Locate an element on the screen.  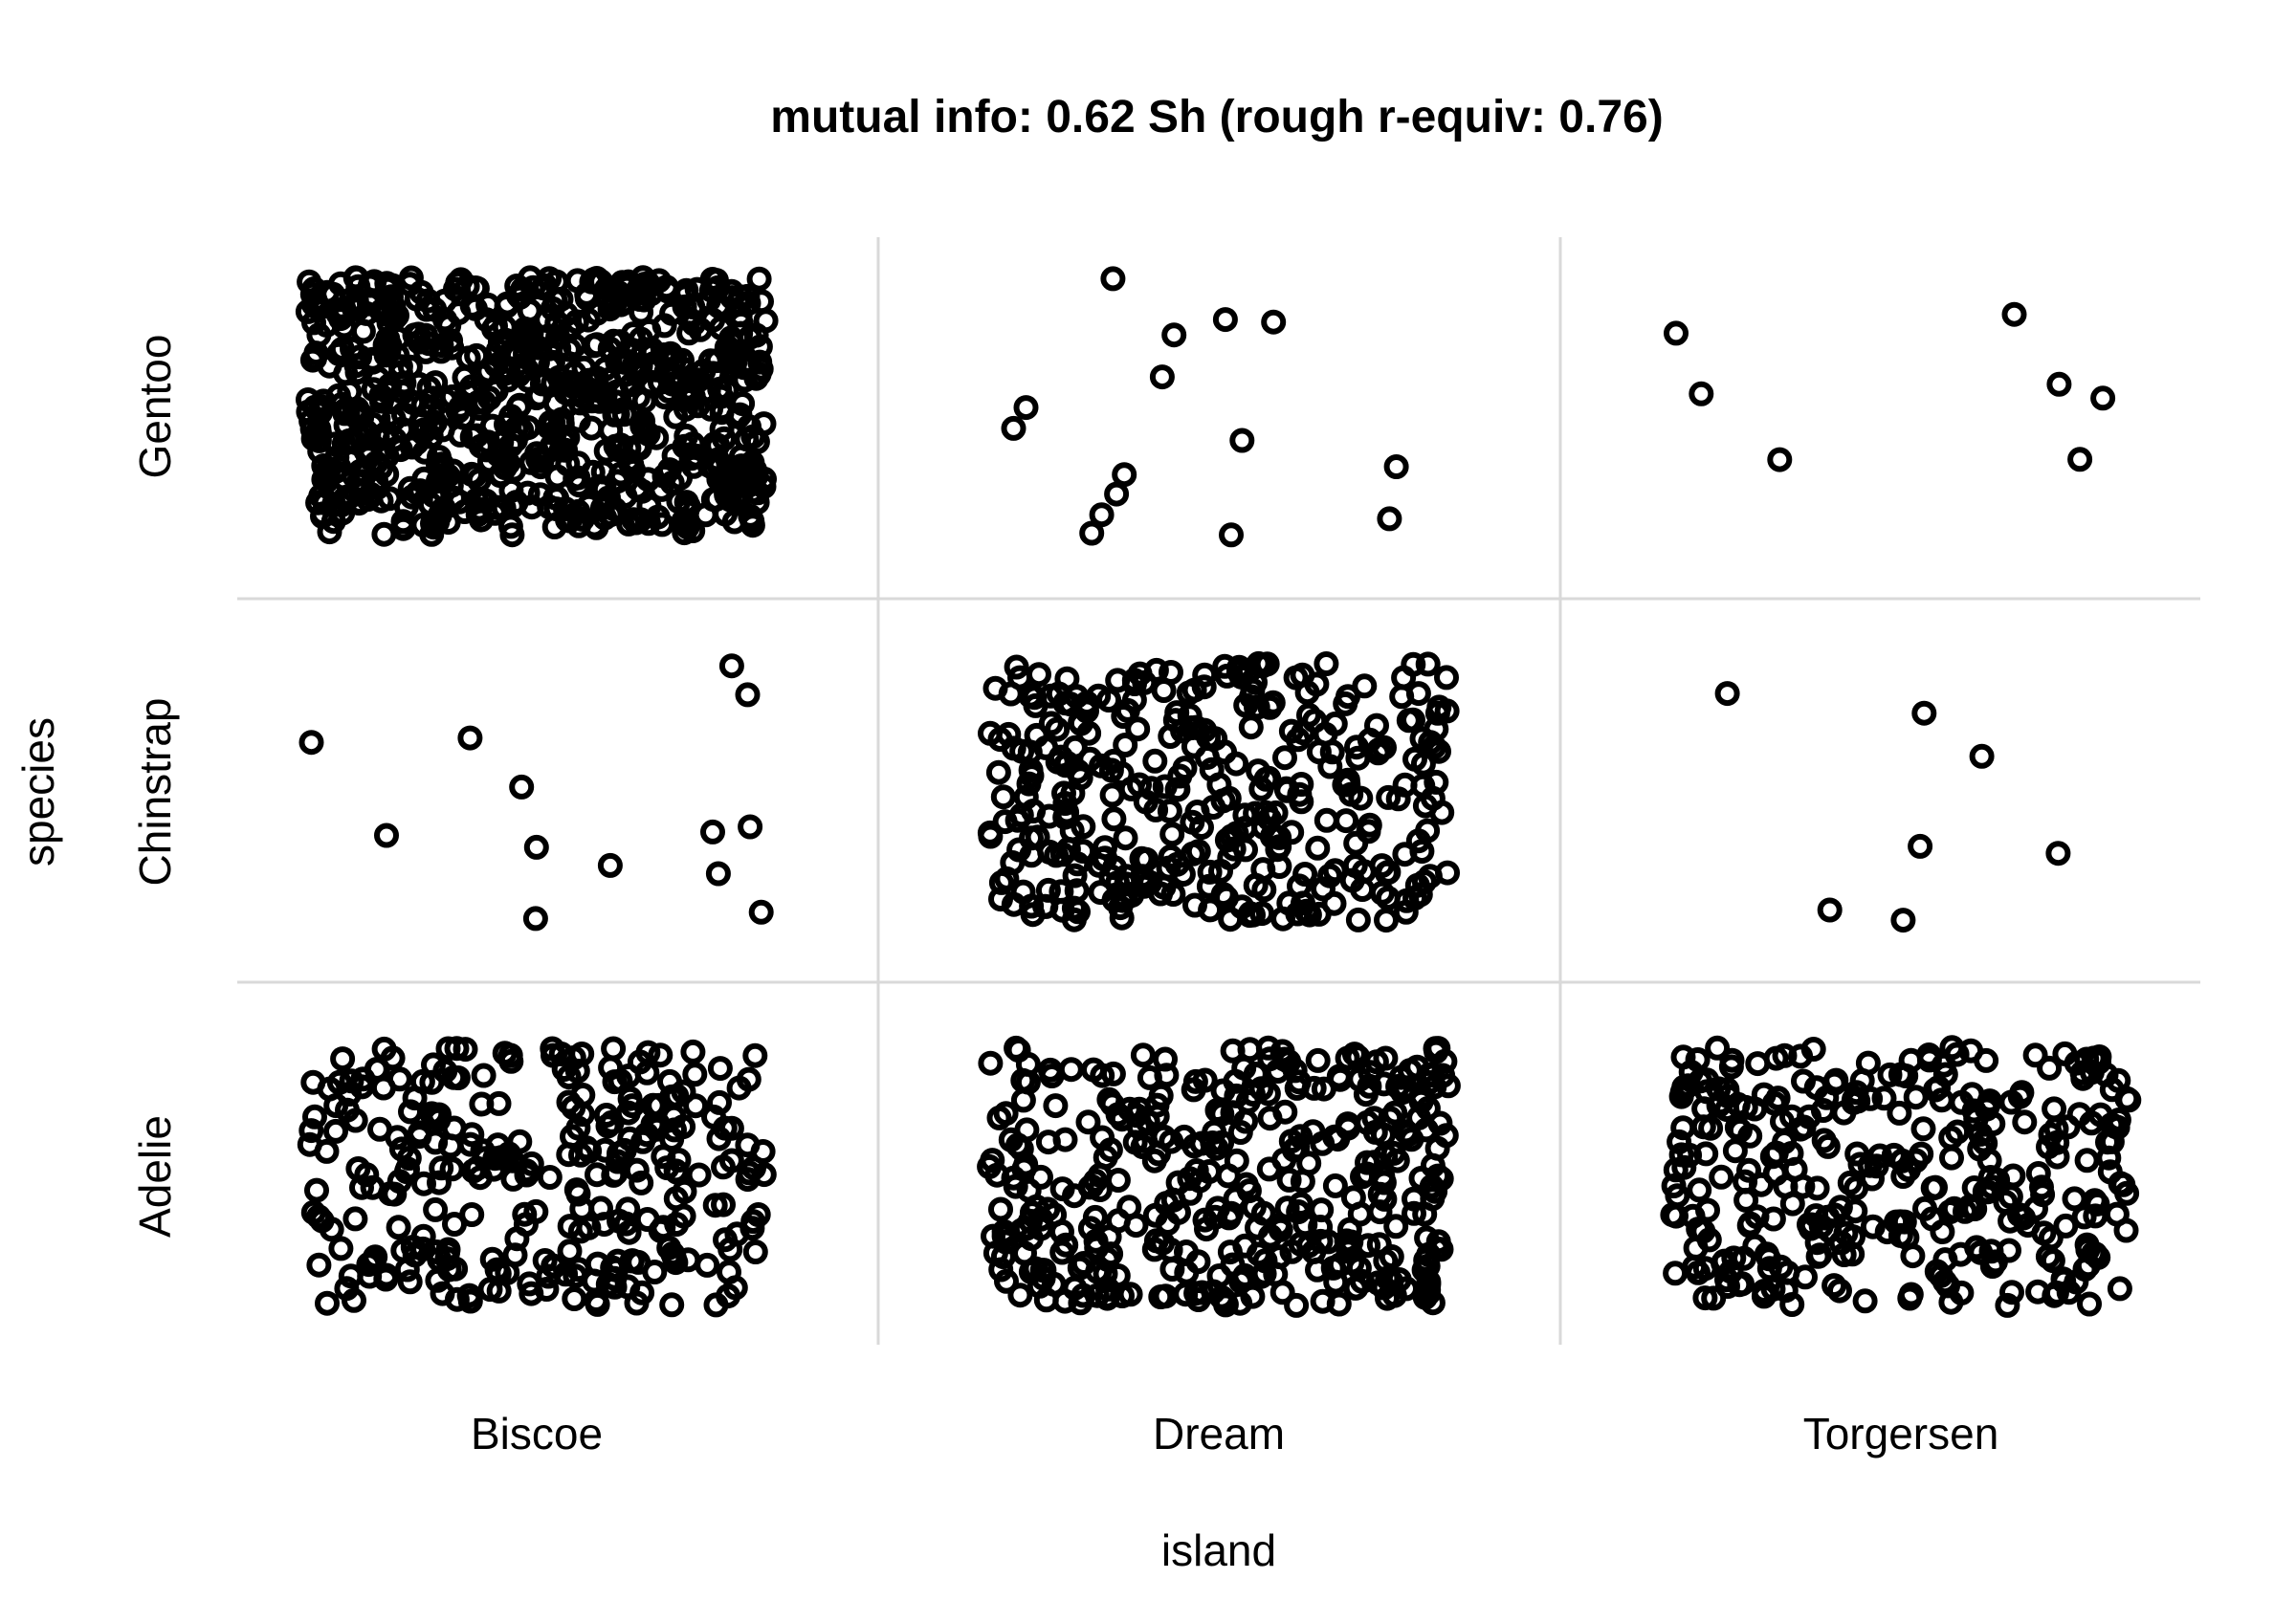
cell-torgersen-chinstrap is located at coordinates (1893, 807).